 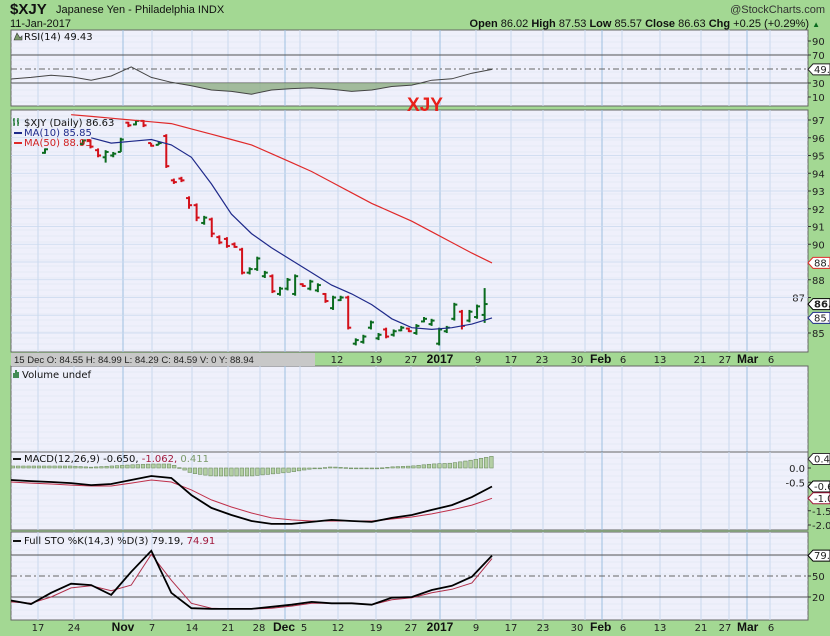 What do you see at coordinates (74, 628) in the screenshot?
I see `date-tick-label: 24` at bounding box center [74, 628].